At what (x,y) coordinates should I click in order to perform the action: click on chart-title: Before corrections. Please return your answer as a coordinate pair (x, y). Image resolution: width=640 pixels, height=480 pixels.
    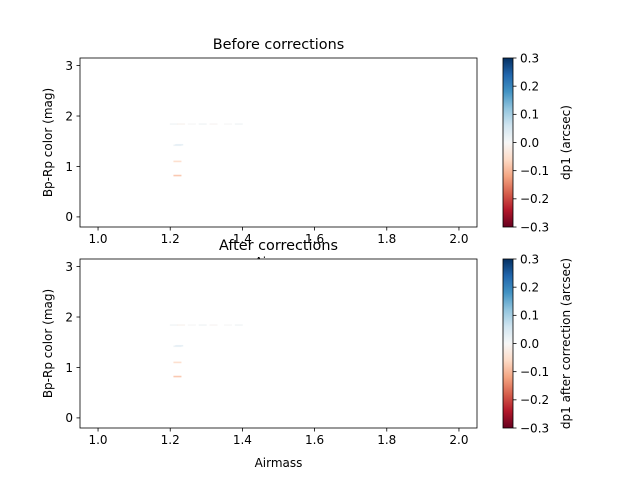
    Looking at the image, I should click on (278, 45).